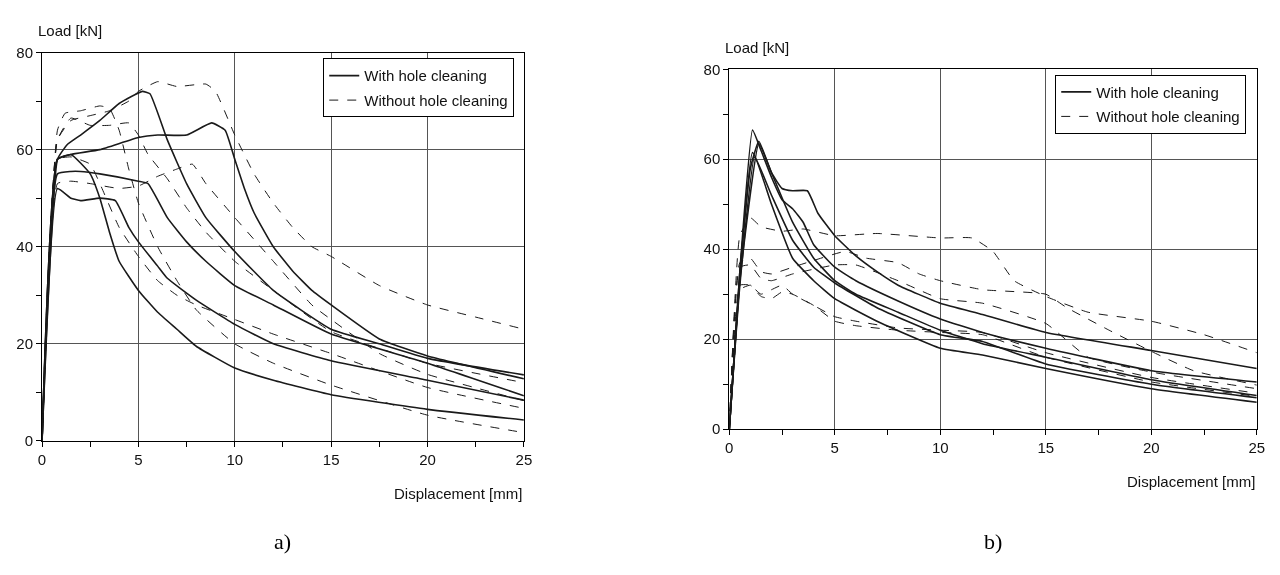 This screenshot has width=1280, height=575. Describe the element at coordinates (993, 541) in the screenshot. I see `text: b)` at that location.